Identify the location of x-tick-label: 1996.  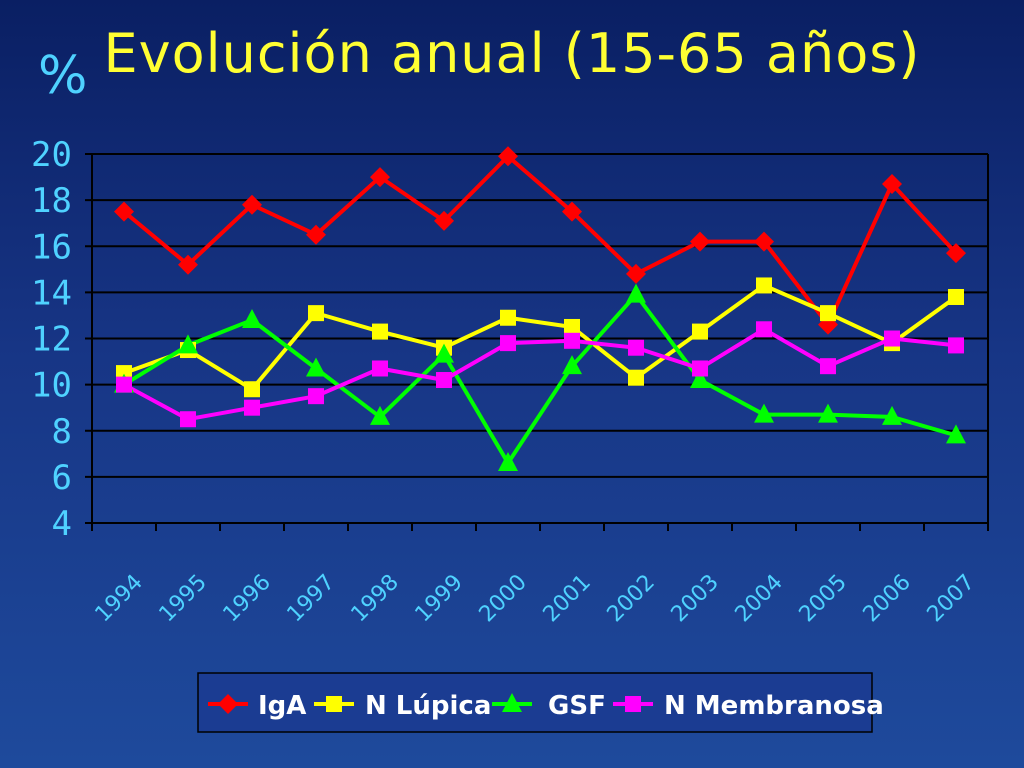
(247, 598).